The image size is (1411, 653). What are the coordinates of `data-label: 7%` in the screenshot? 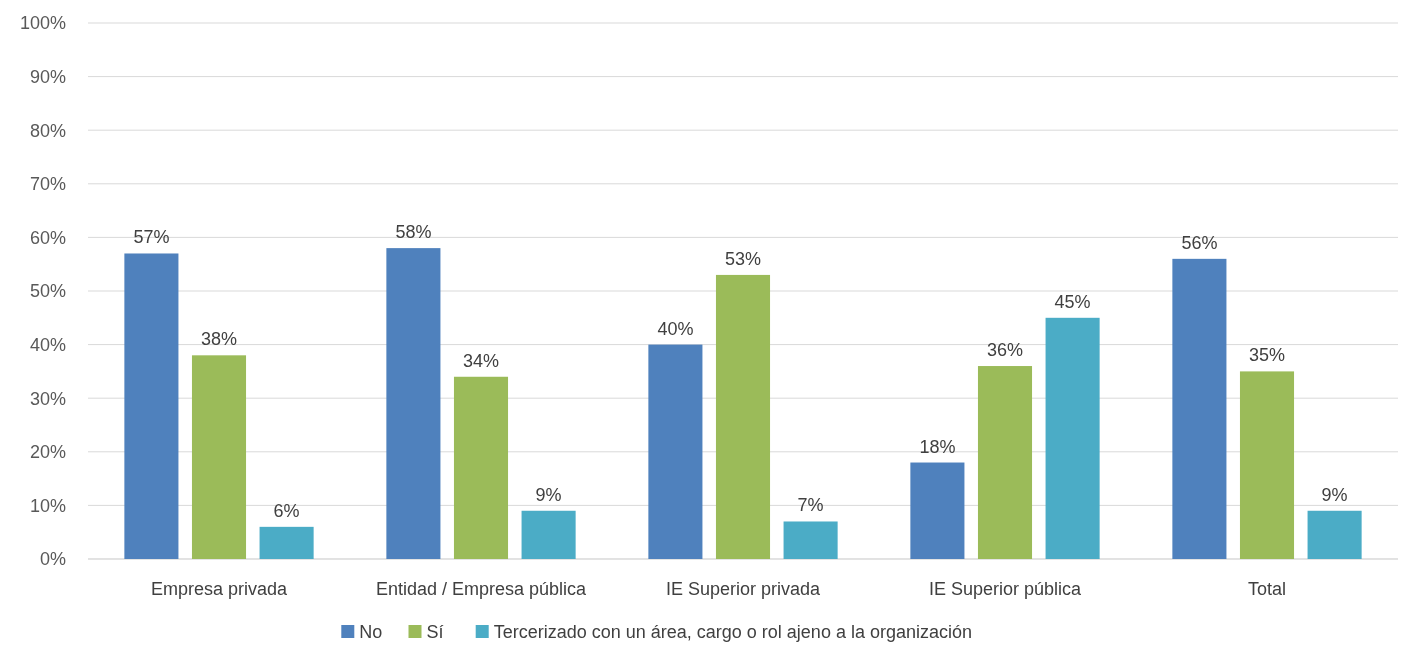 It's located at (810, 505).